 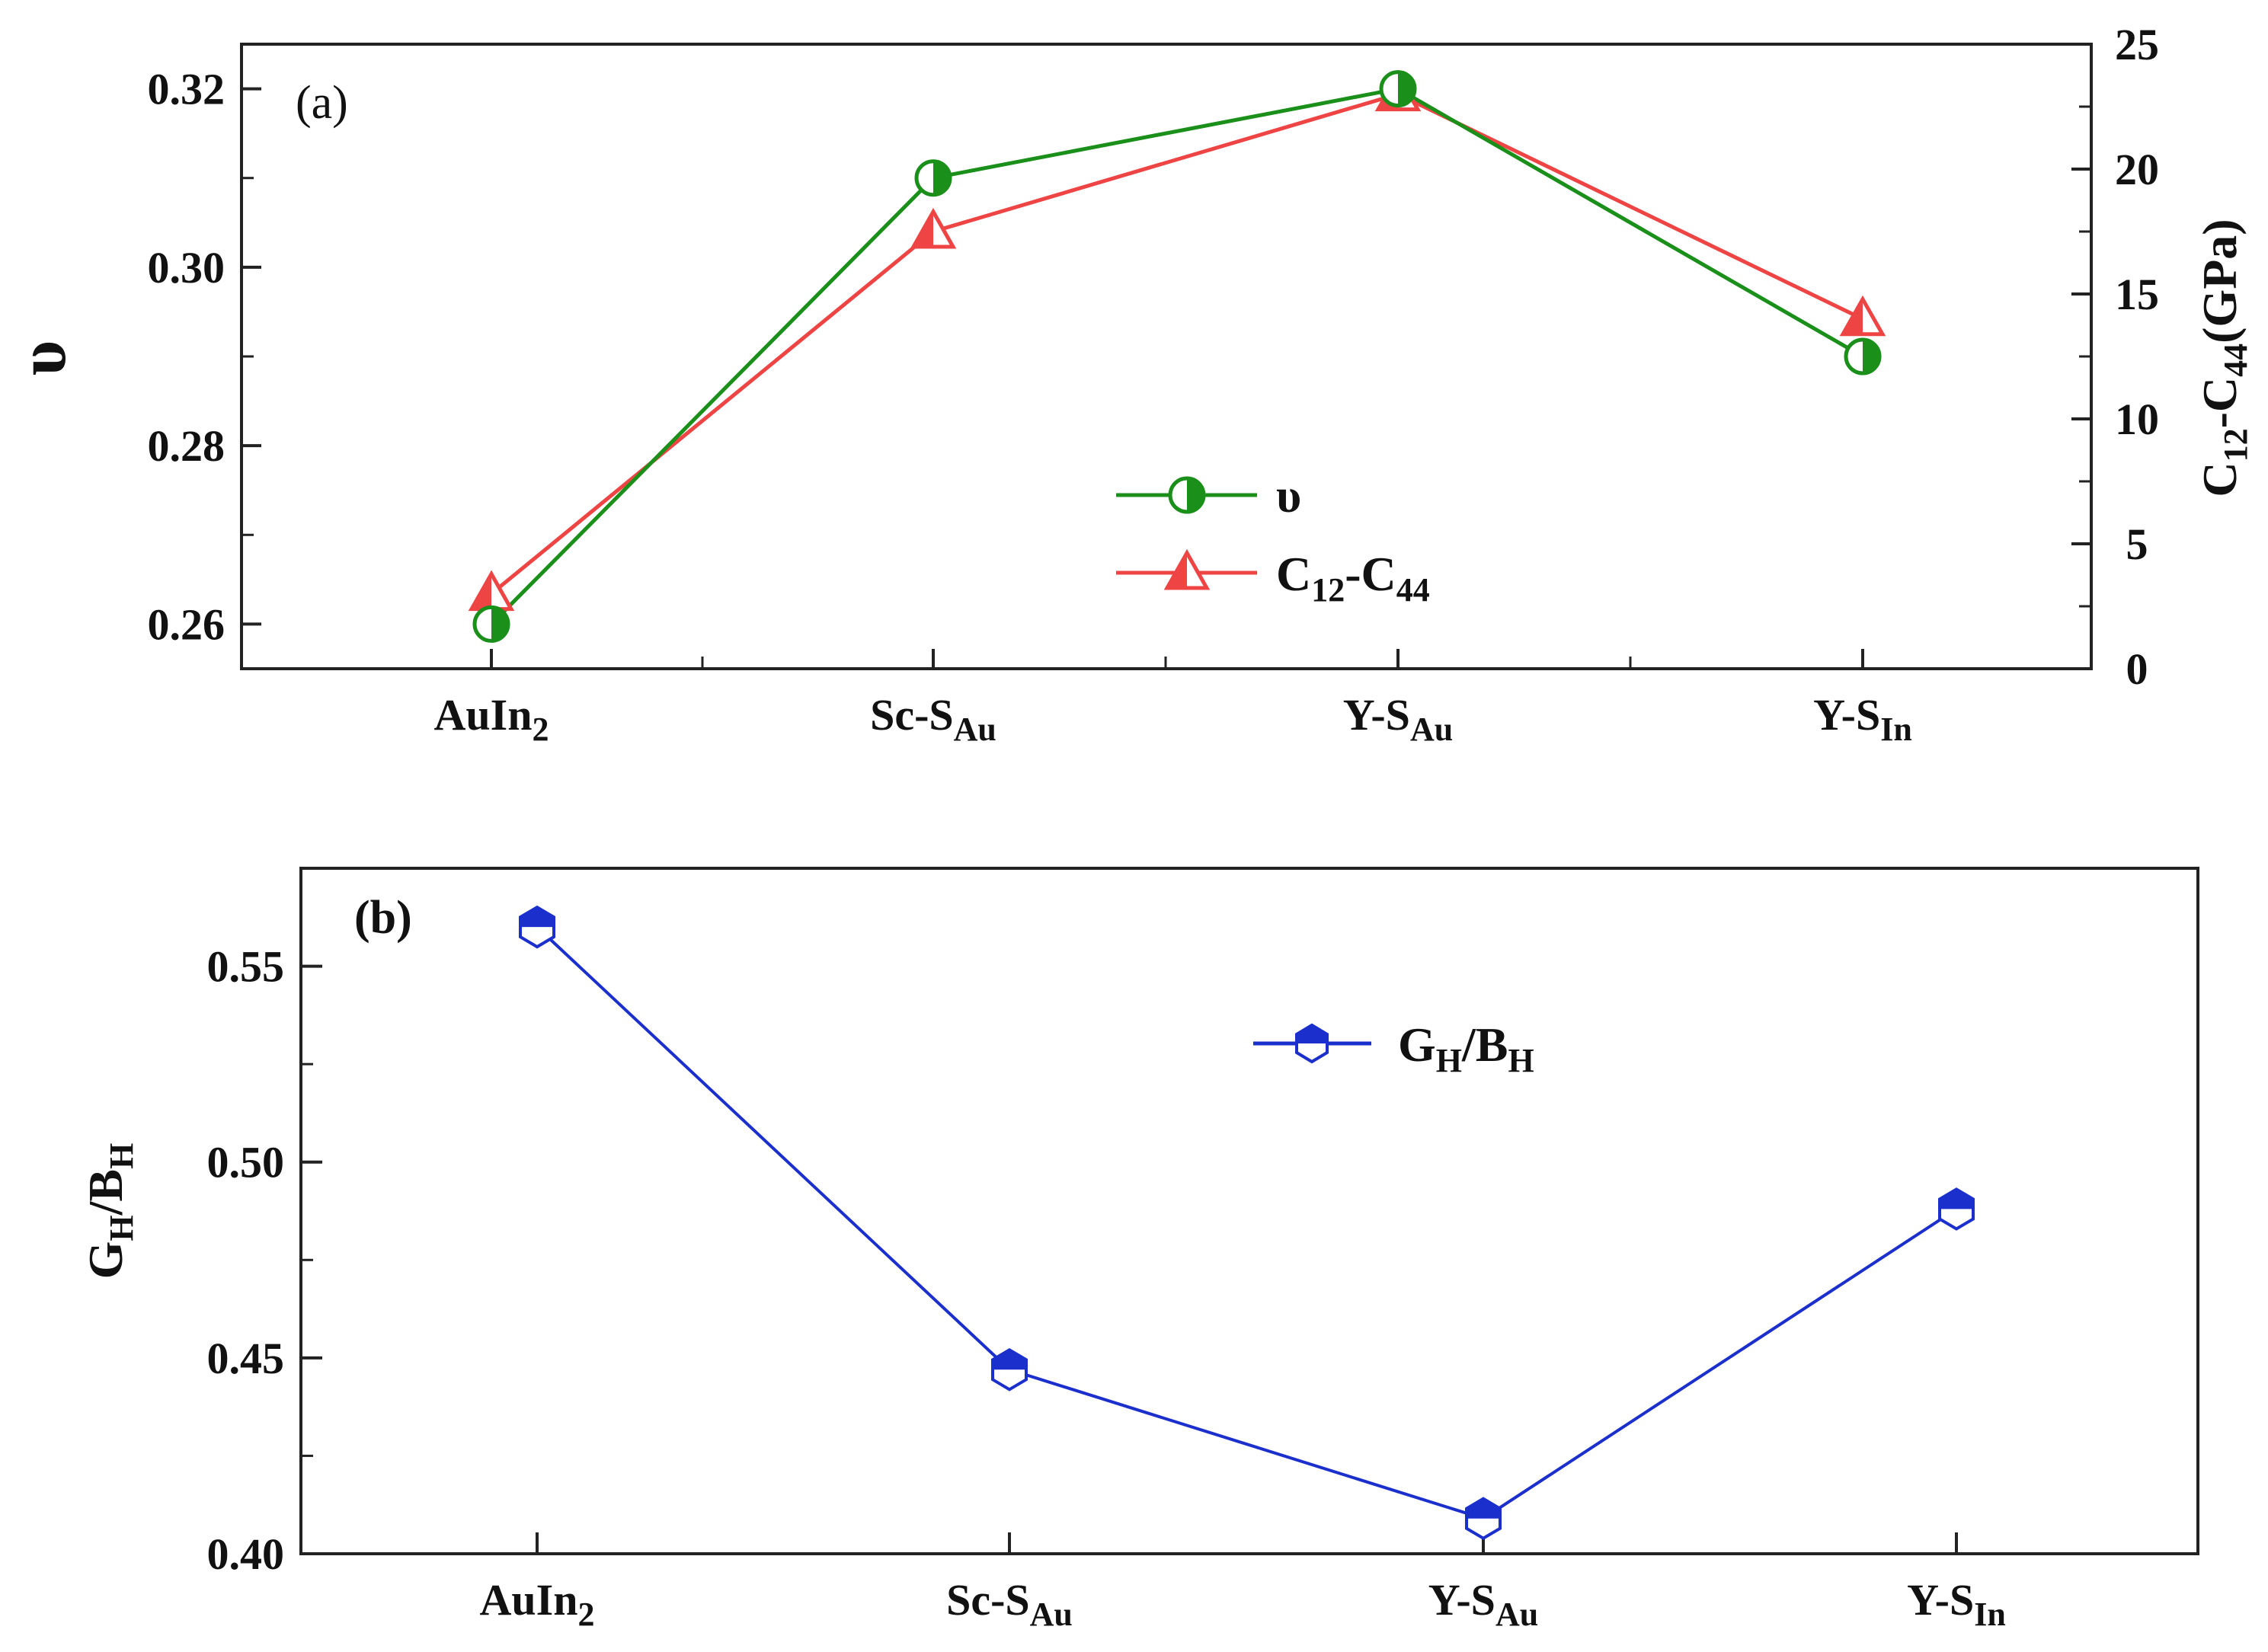 I want to click on b-title-b: /B, so click(x=105, y=1192).